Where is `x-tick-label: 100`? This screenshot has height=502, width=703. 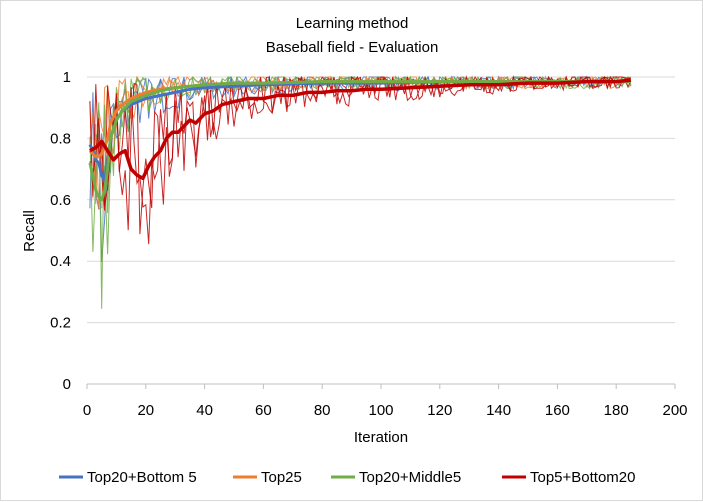
x-tick-label: 100 is located at coordinates (380, 410).